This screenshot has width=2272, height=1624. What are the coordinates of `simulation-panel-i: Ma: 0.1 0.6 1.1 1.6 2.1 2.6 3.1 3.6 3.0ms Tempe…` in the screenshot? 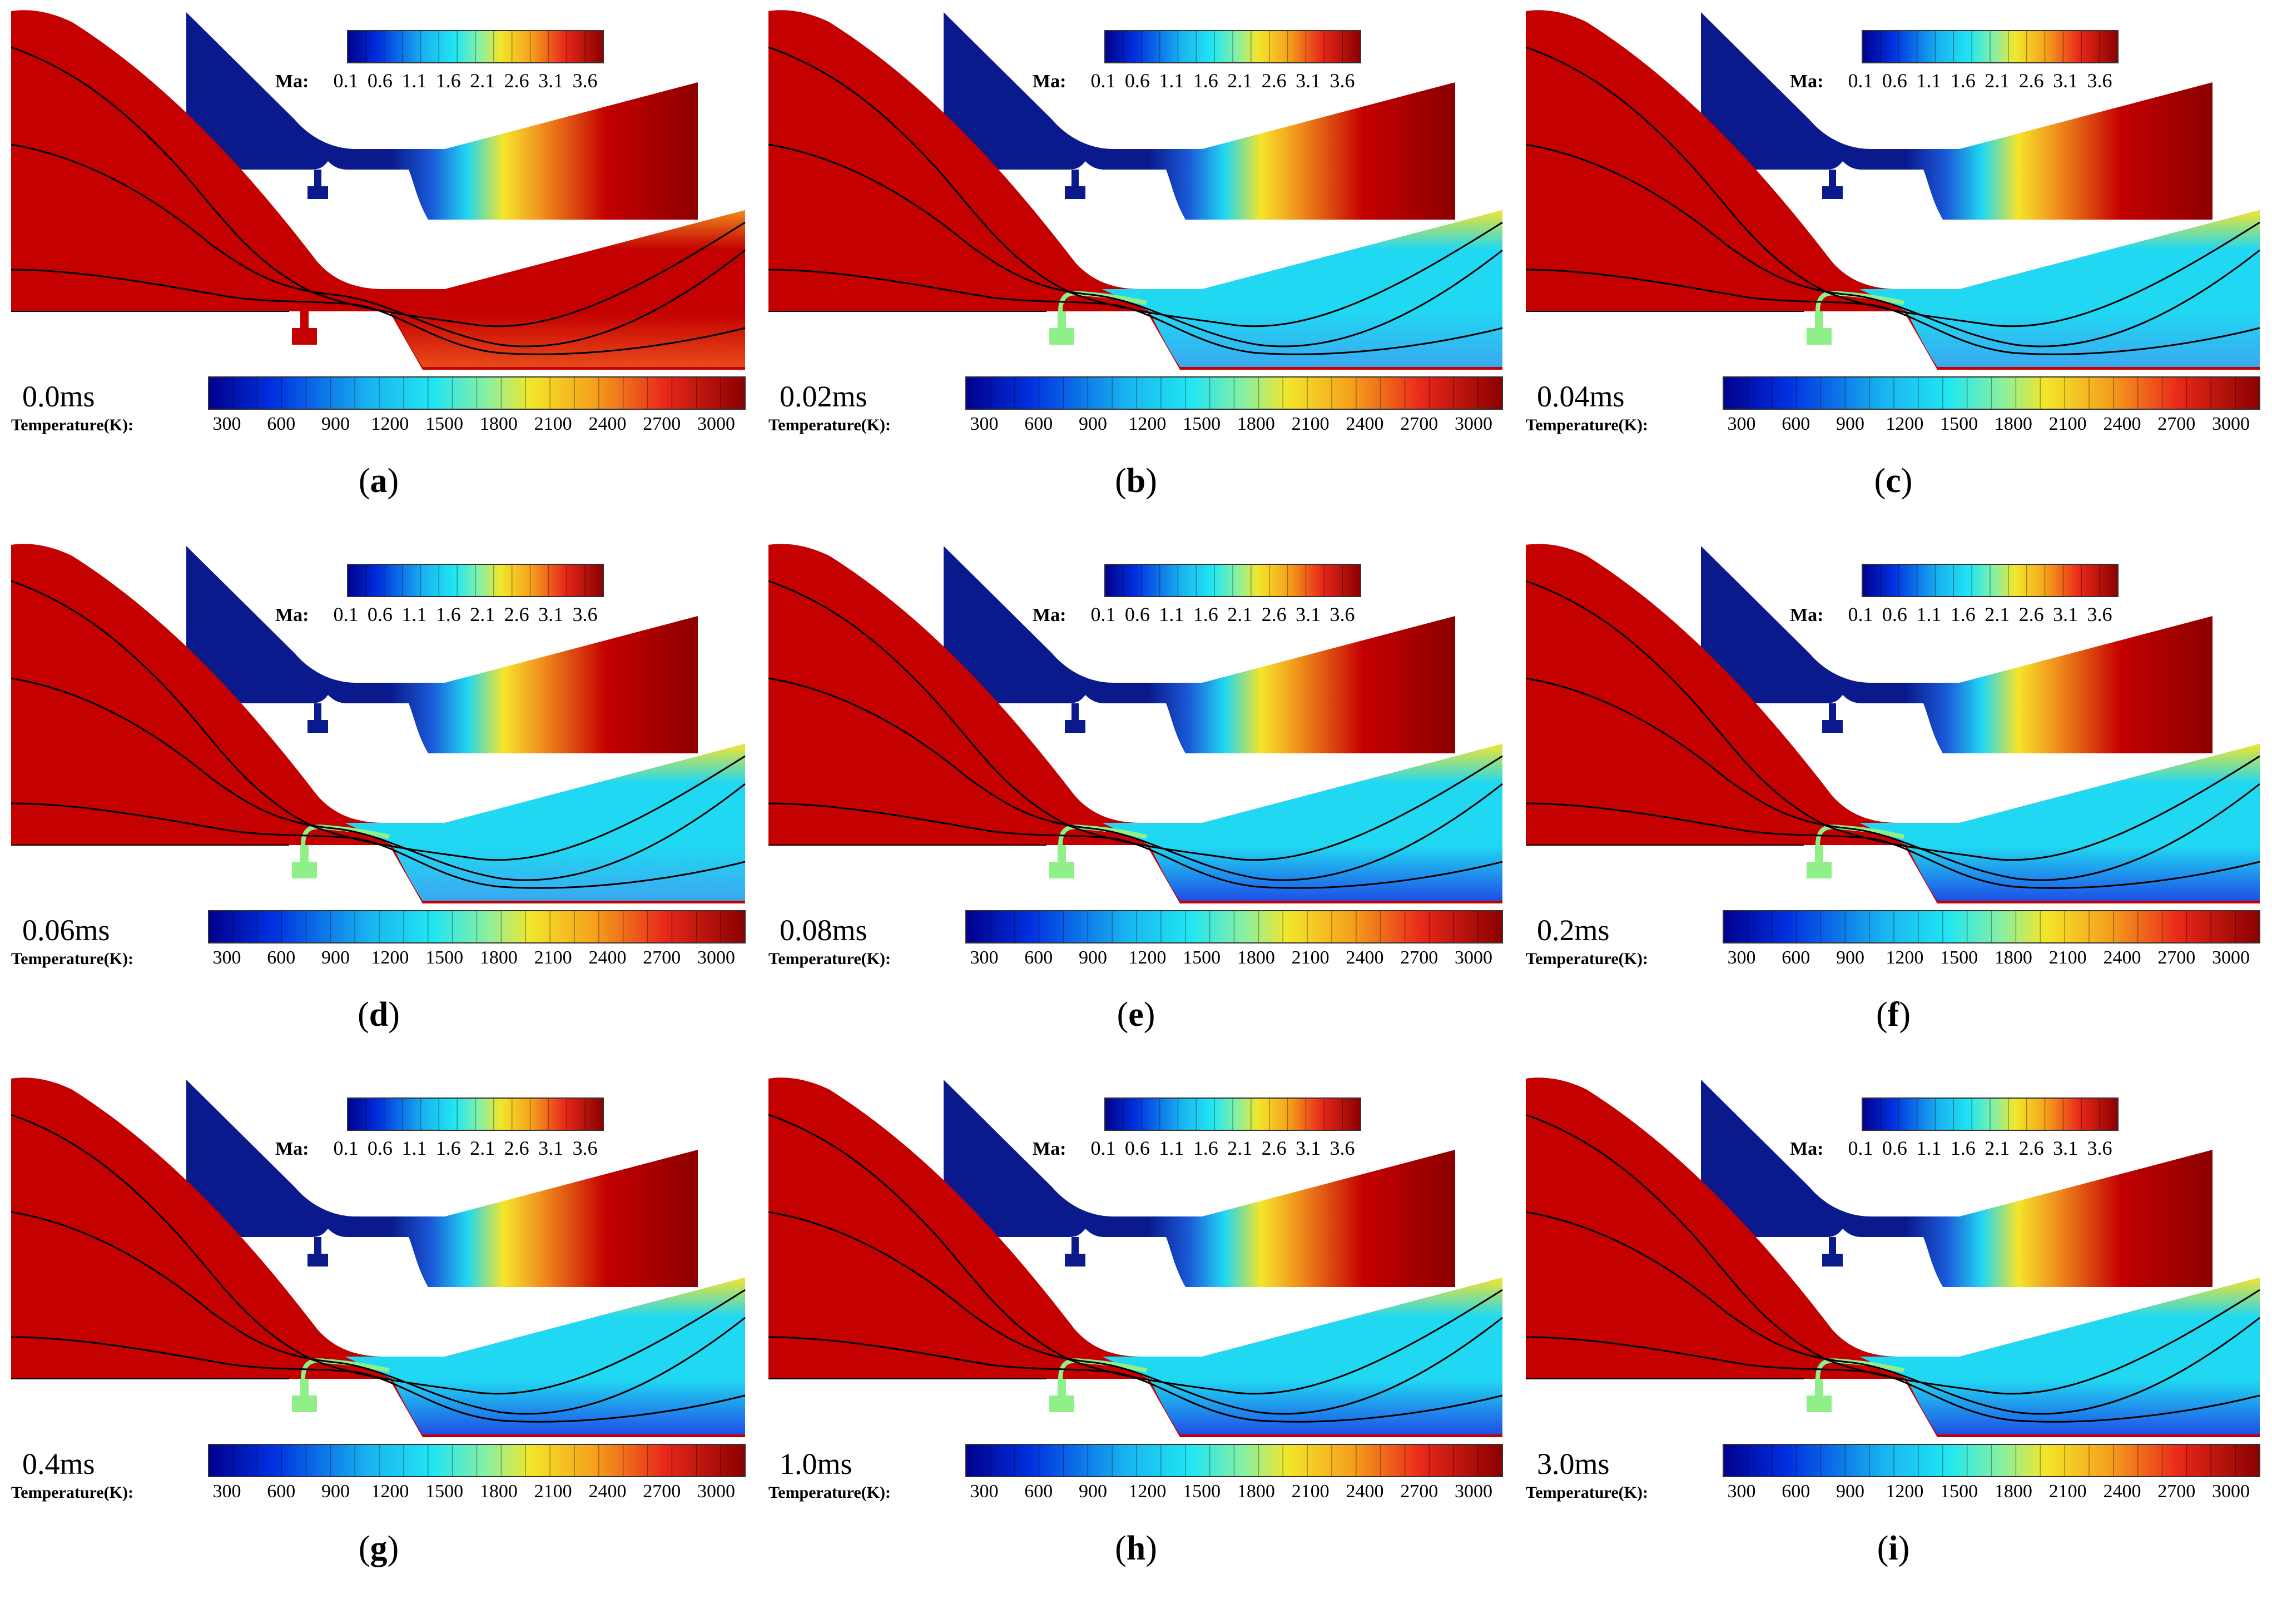 It's located at (1893, 1334).